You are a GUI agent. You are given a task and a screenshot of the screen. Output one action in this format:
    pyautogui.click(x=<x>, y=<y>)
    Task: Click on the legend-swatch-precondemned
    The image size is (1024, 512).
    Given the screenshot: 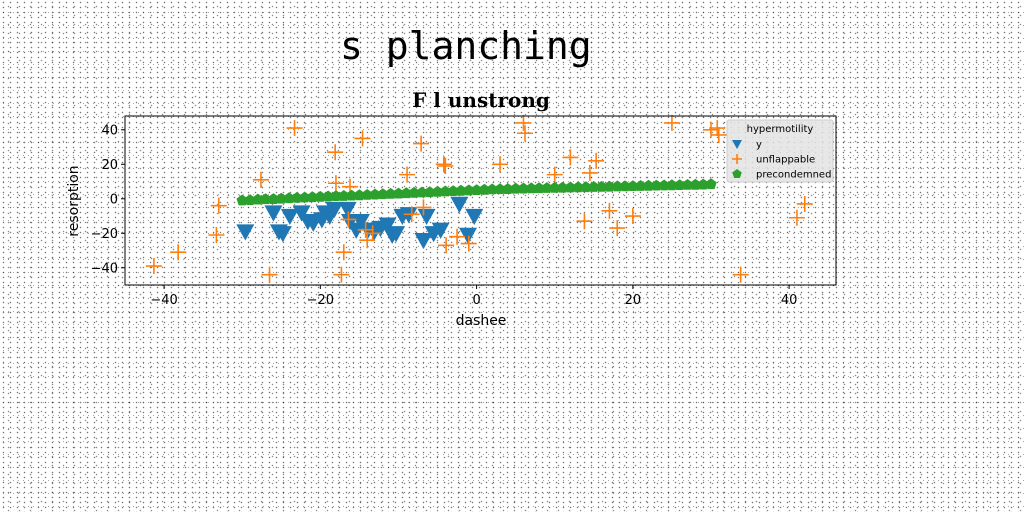 What is the action you would take?
    pyautogui.click(x=737, y=173)
    